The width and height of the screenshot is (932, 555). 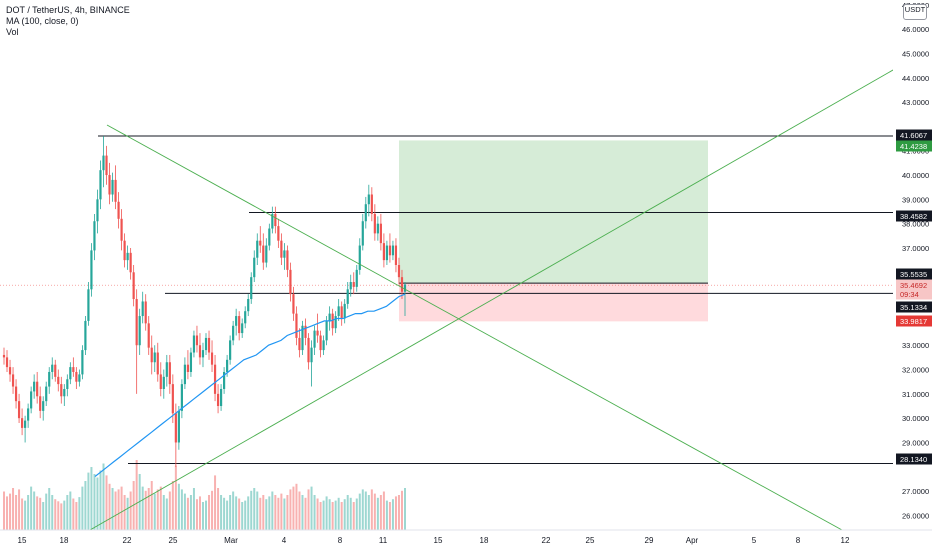 What do you see at coordinates (42, 21) in the screenshot?
I see `ma-indicator-label: MA (100, close, 0)` at bounding box center [42, 21].